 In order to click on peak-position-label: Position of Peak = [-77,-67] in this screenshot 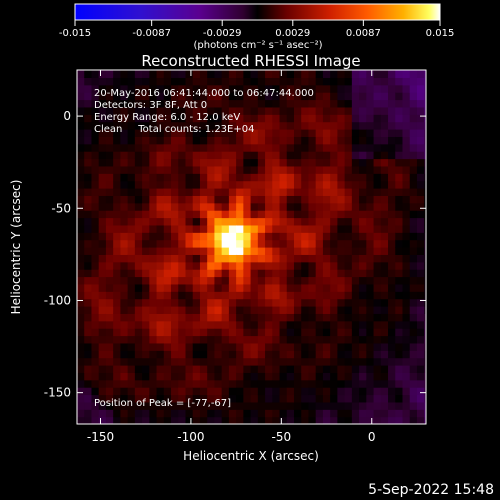, I will do `click(163, 403)`.